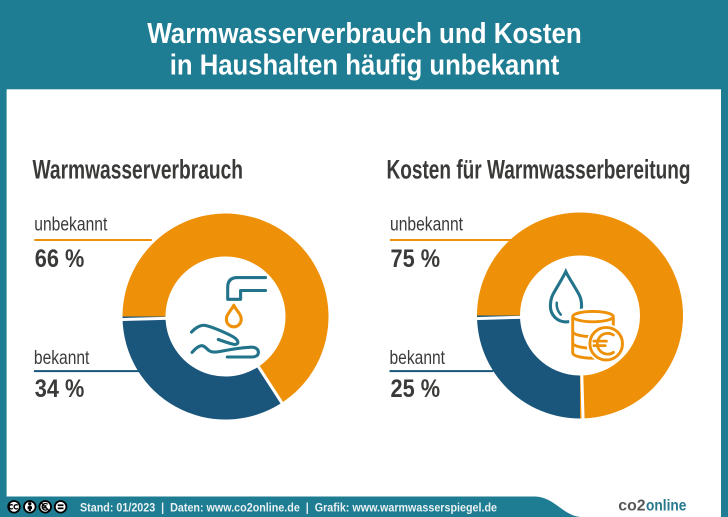 The width and height of the screenshot is (728, 517). I want to click on svg-text: 75 %, so click(416, 259).